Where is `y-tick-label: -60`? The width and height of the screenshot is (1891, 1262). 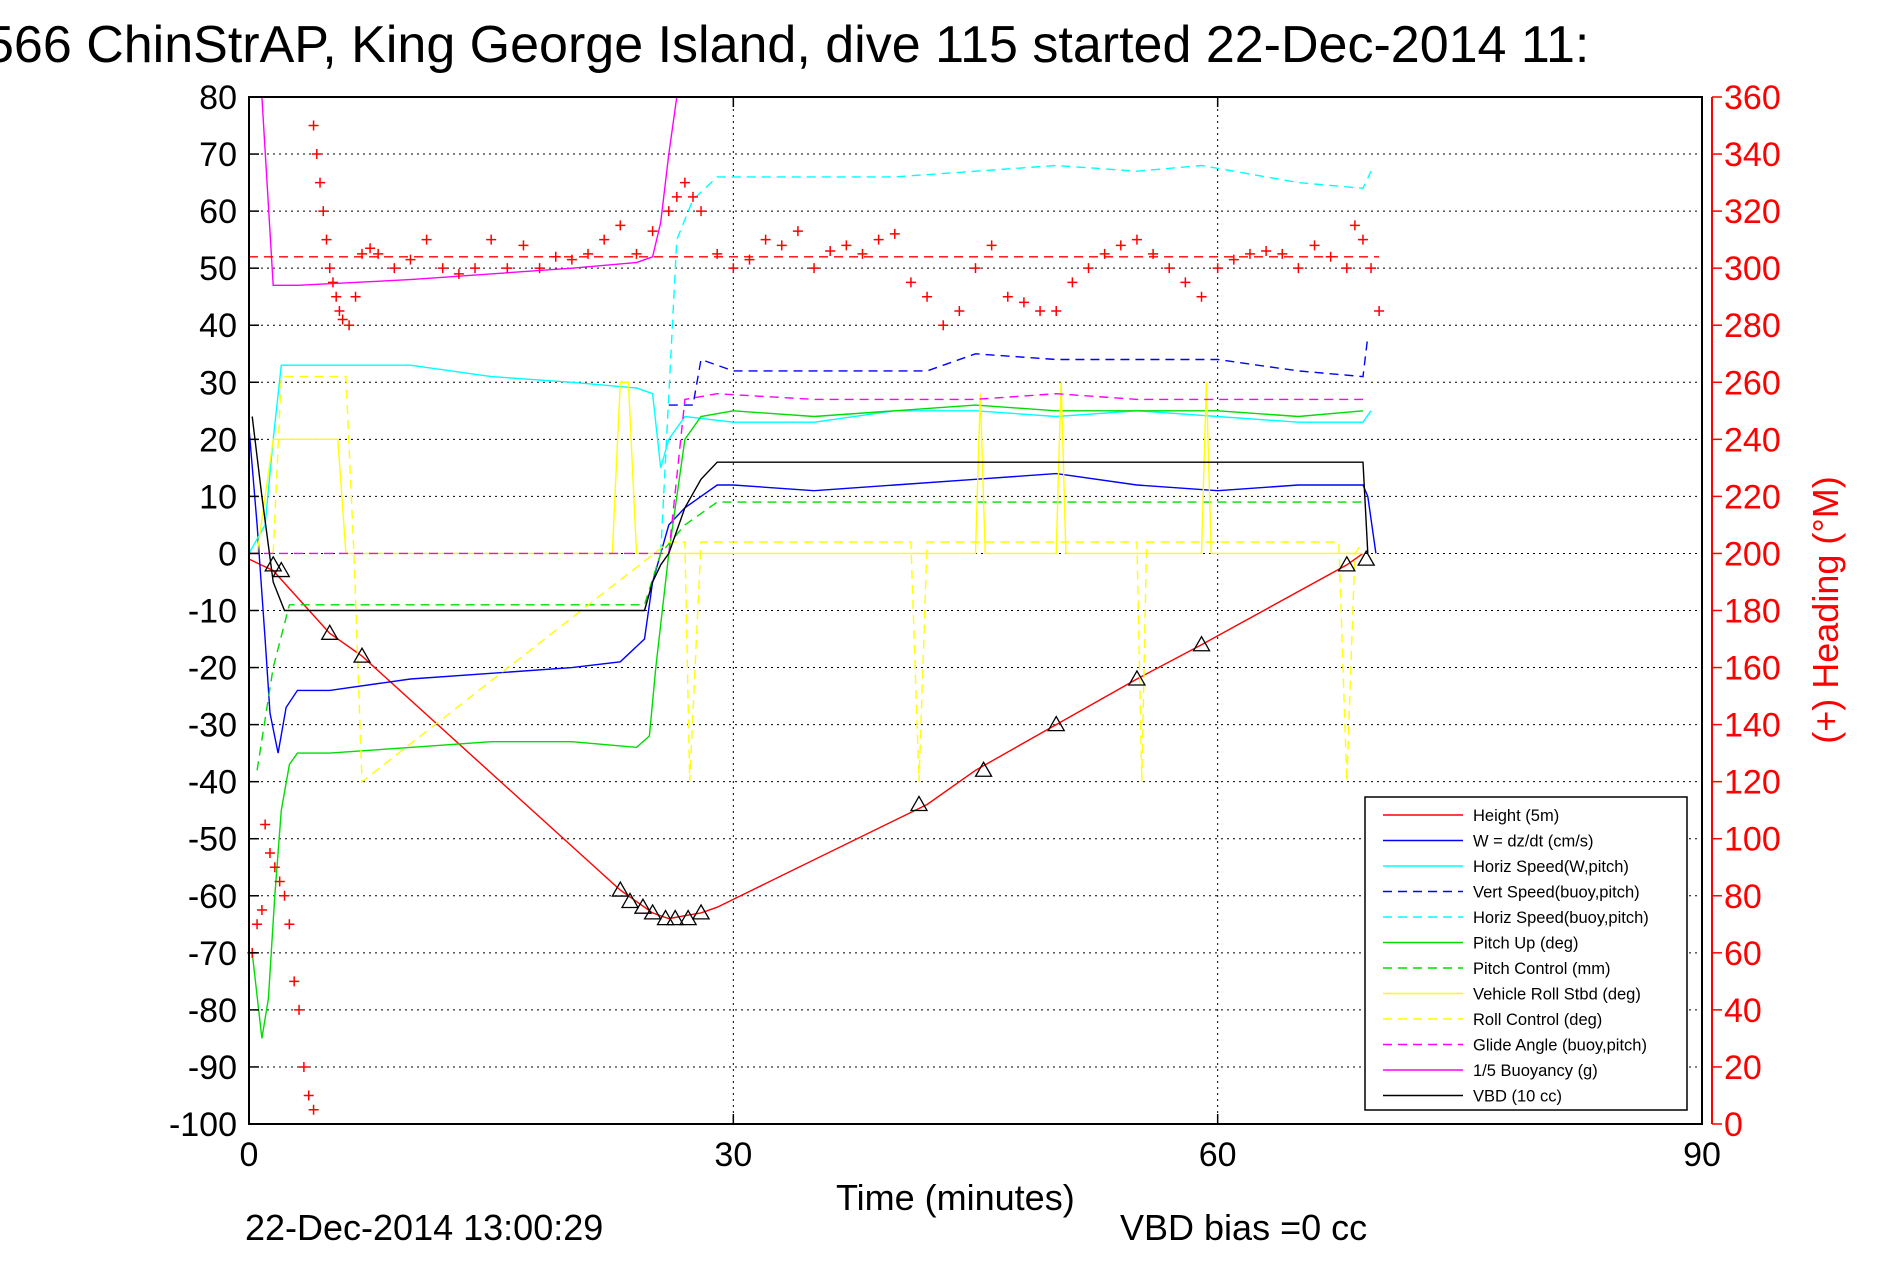
y-tick-label: -60 is located at coordinates (212, 897).